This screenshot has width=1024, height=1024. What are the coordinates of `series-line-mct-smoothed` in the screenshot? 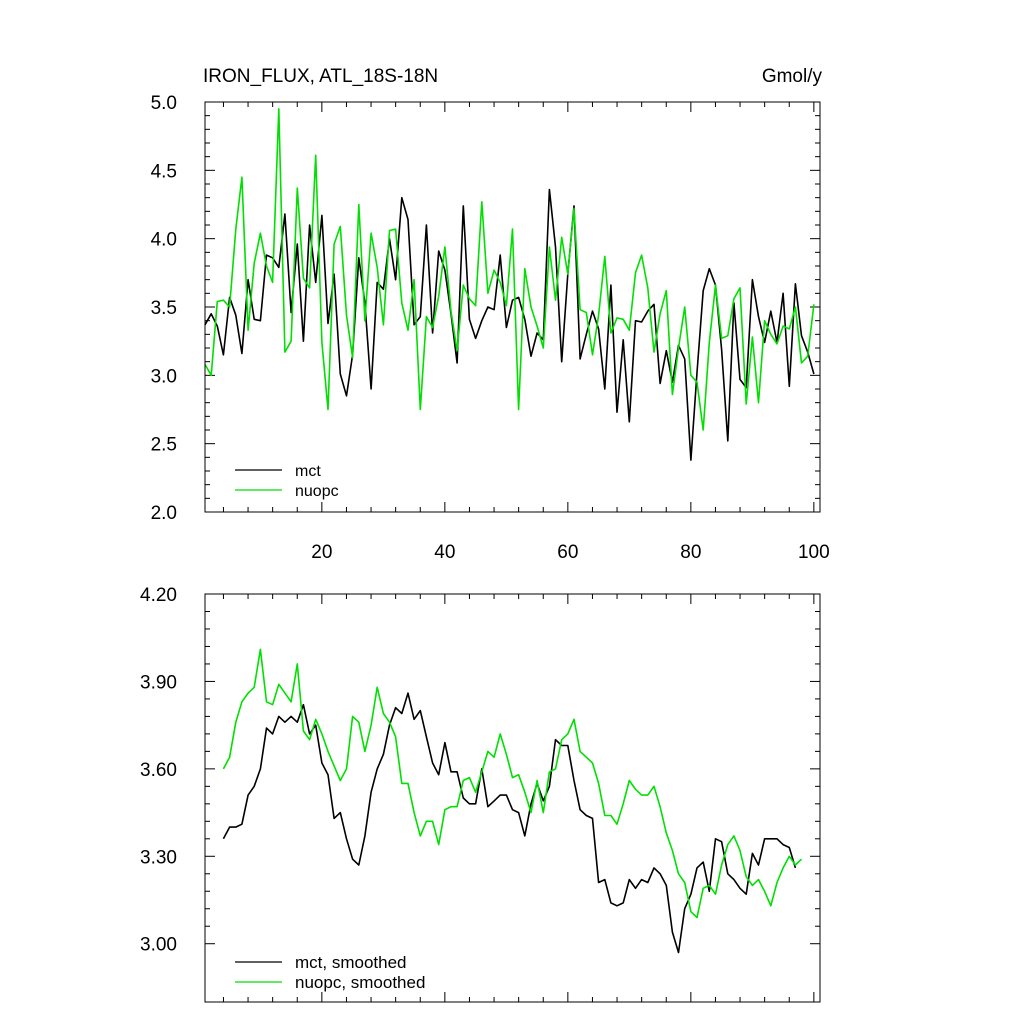 It's located at (509, 823).